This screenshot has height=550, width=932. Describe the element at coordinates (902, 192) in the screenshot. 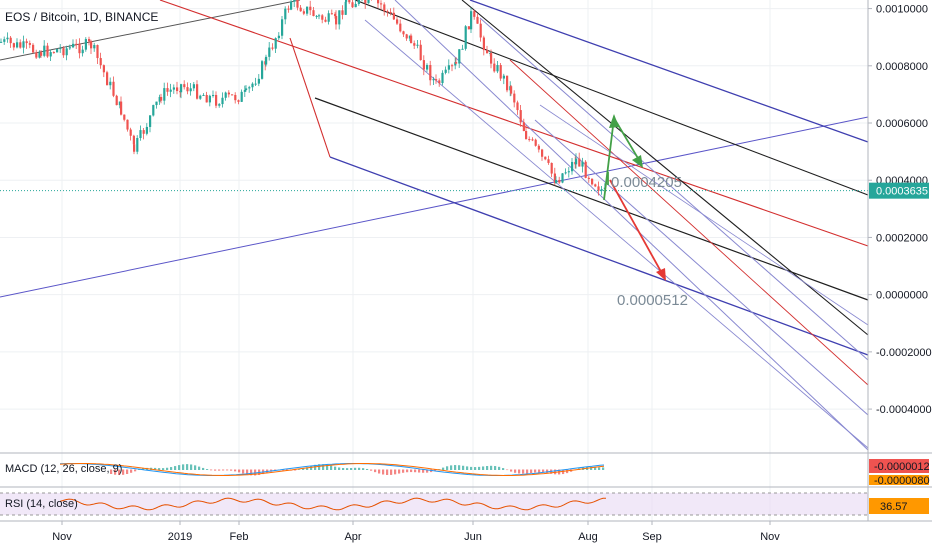

I see `last-price-label: 0.0003635` at that location.